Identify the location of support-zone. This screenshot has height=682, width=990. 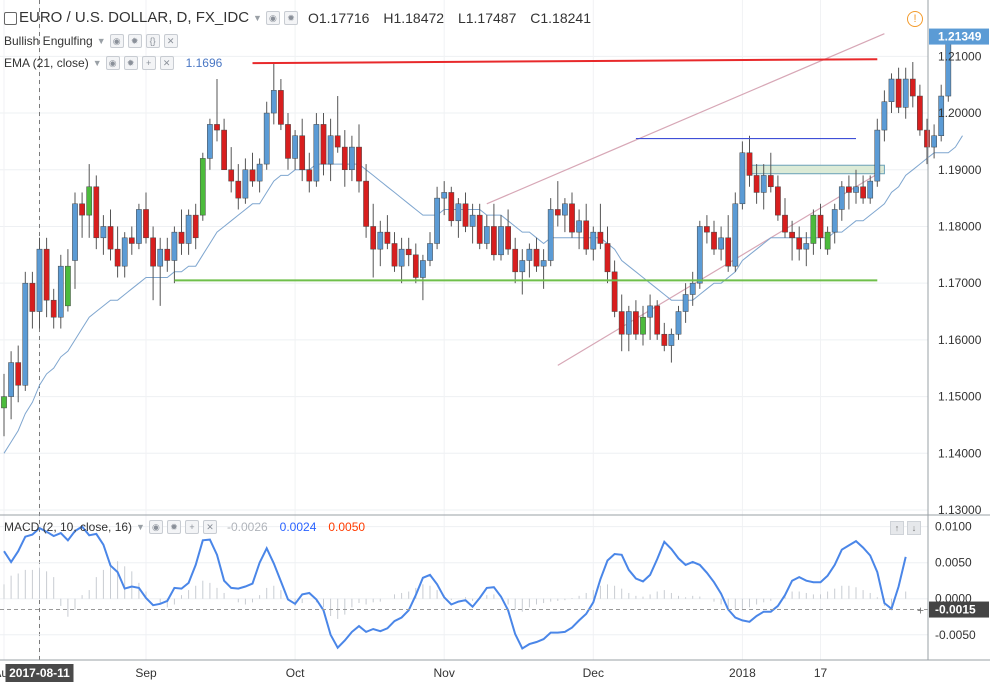
(817, 169).